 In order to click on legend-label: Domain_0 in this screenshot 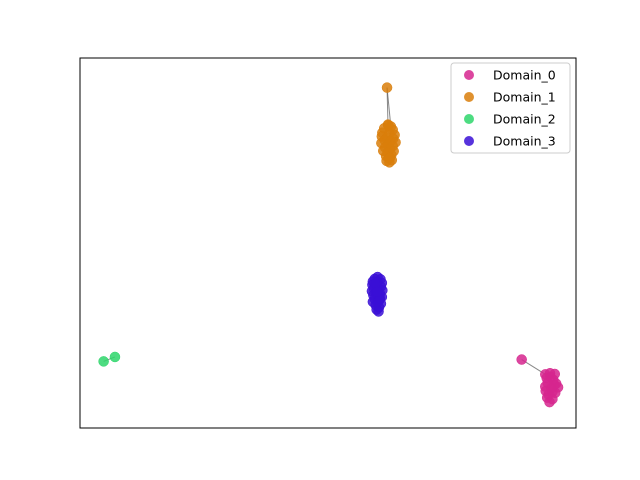, I will do `click(524, 75)`.